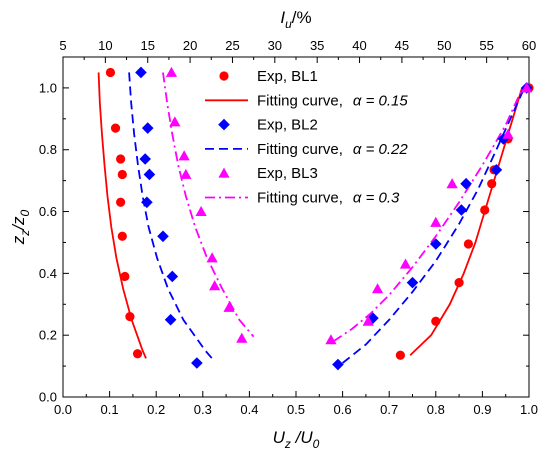  Describe the element at coordinates (436, 409) in the screenshot. I see `x-bottom-tick-label: 0.8` at that location.